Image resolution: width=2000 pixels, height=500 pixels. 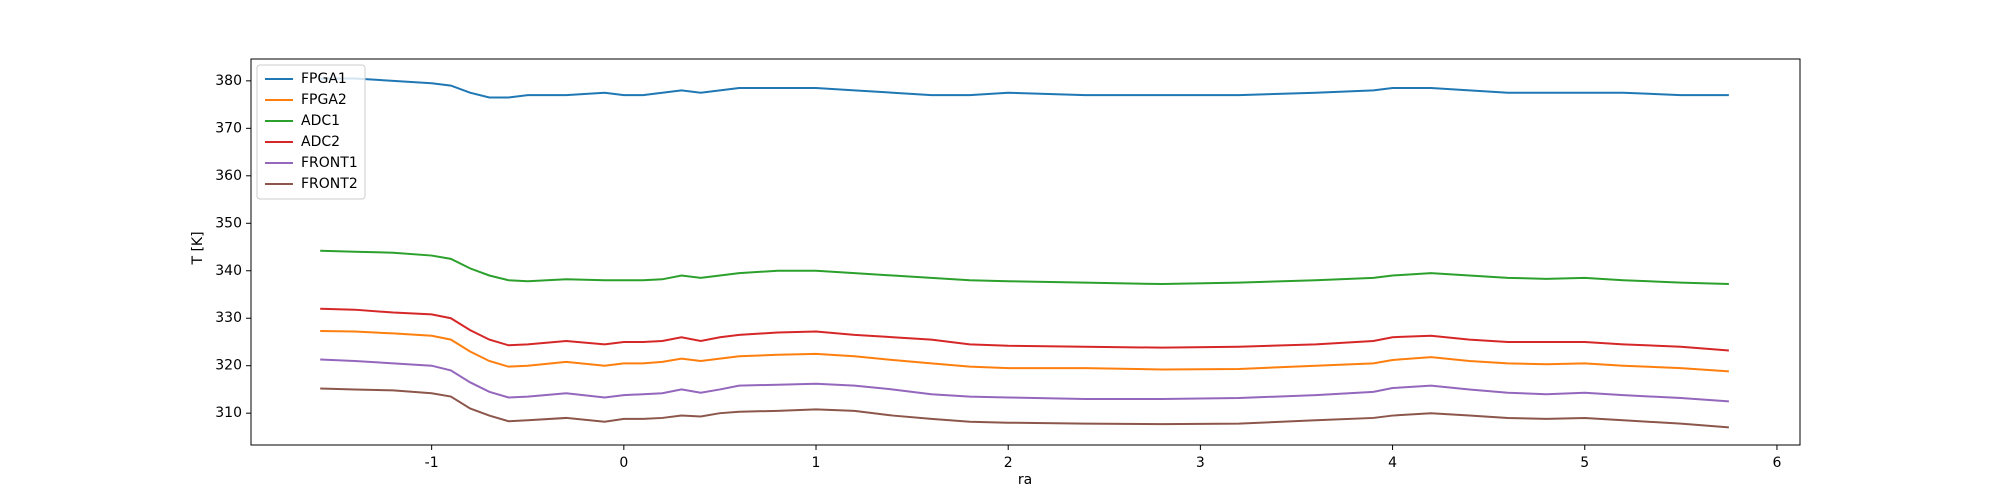 I want to click on x-axis-label: ra, so click(x=1025, y=480).